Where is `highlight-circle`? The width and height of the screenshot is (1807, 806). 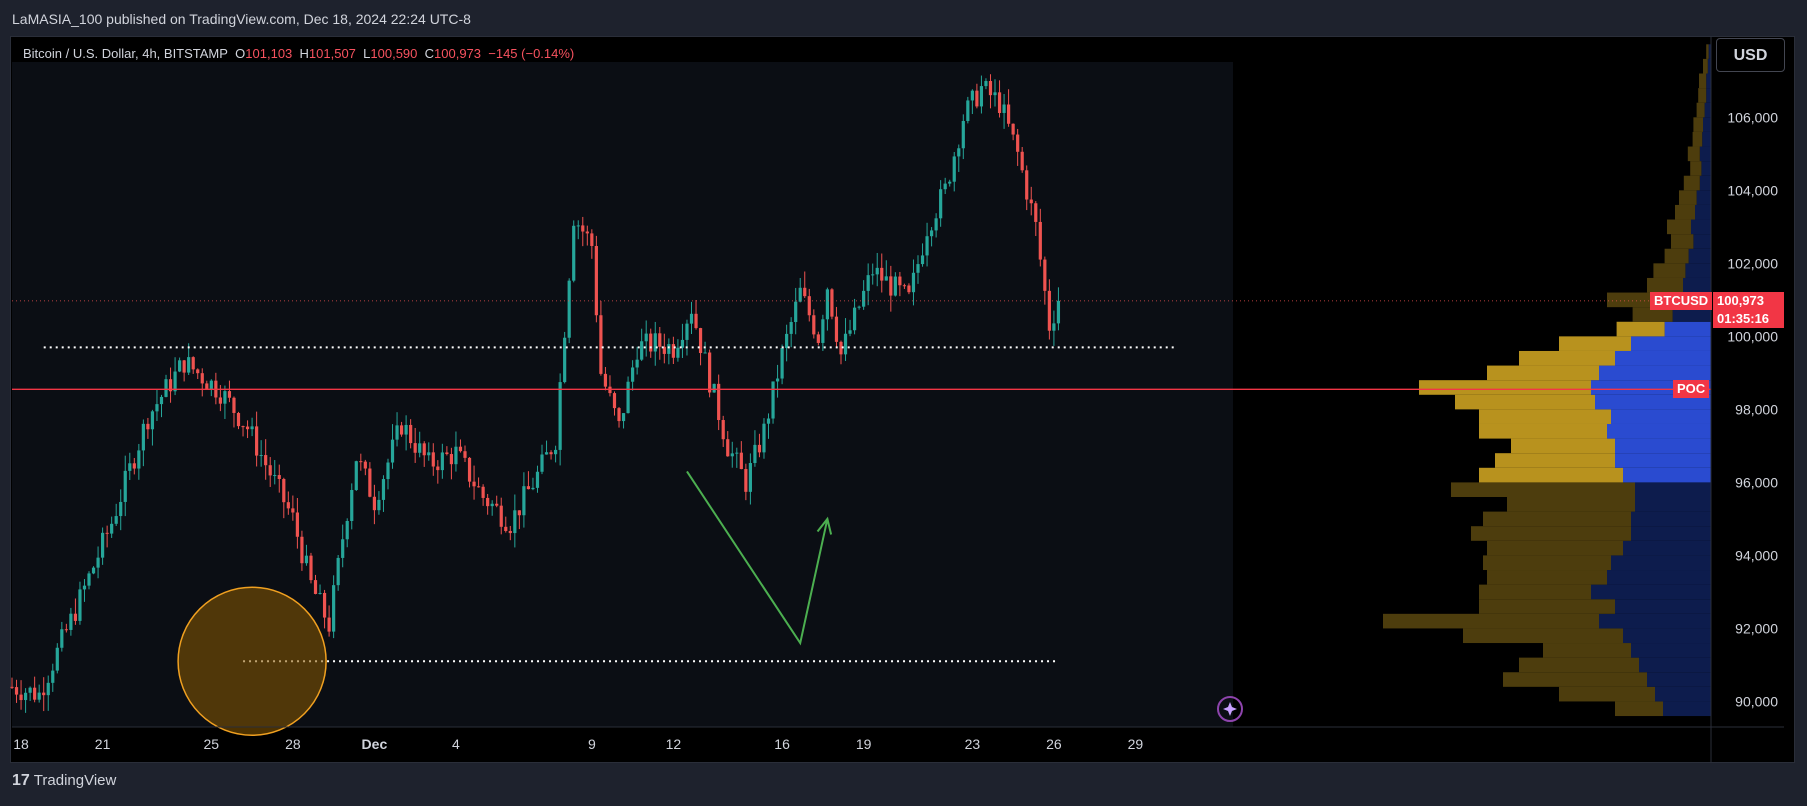
highlight-circle is located at coordinates (252, 661).